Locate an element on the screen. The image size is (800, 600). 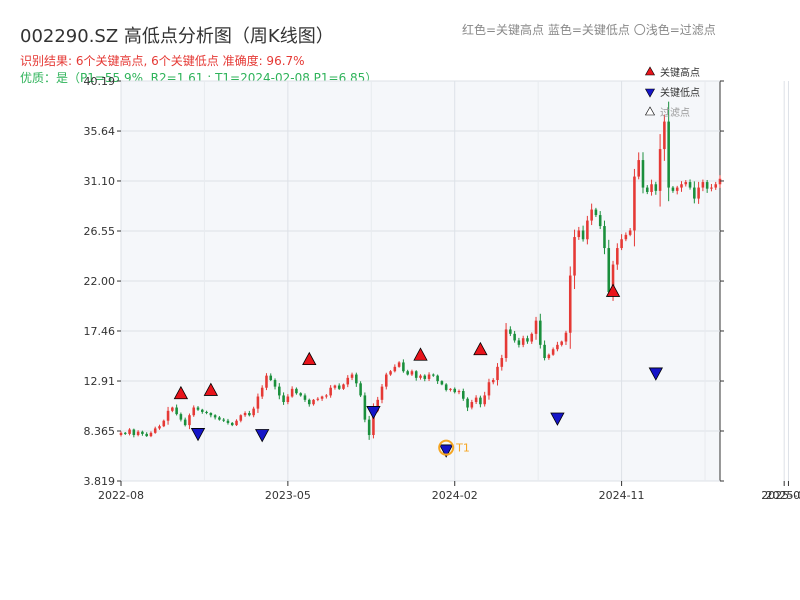
y-tick-label: 31.10 is located at coordinates (100, 181).